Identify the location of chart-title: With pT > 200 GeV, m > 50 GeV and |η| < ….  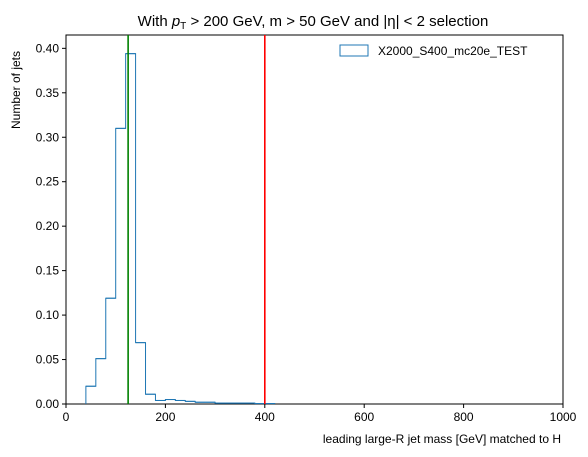
(313, 22).